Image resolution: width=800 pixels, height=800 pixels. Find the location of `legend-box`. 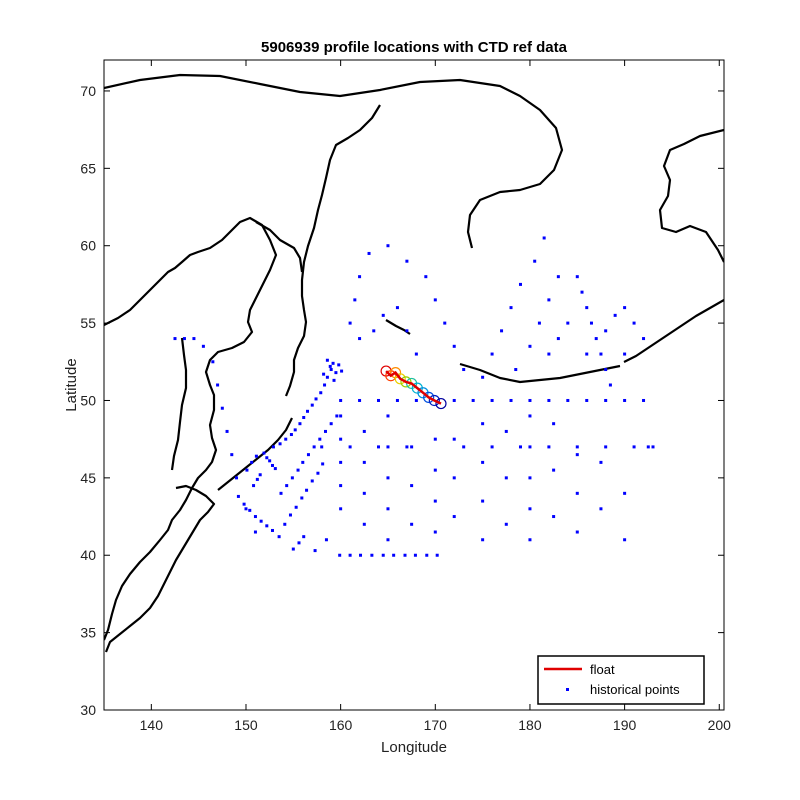

legend-box is located at coordinates (621, 680).